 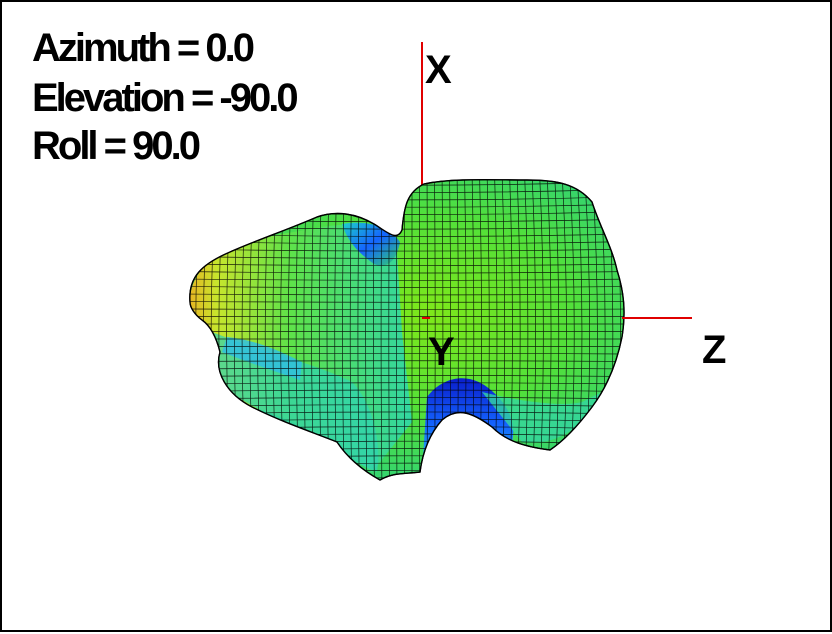 I want to click on z-axis-label: Z, so click(x=714, y=350).